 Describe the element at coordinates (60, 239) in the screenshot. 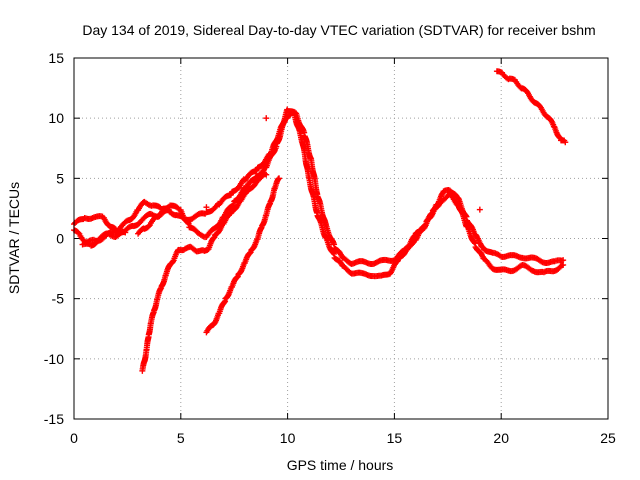

I see `y-tick-label: 0` at that location.